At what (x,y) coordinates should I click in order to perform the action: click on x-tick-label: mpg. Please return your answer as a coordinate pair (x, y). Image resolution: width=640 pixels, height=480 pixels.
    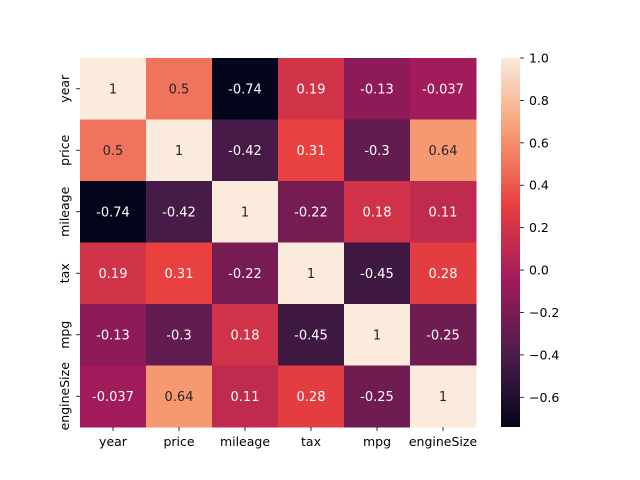
    Looking at the image, I should click on (377, 441).